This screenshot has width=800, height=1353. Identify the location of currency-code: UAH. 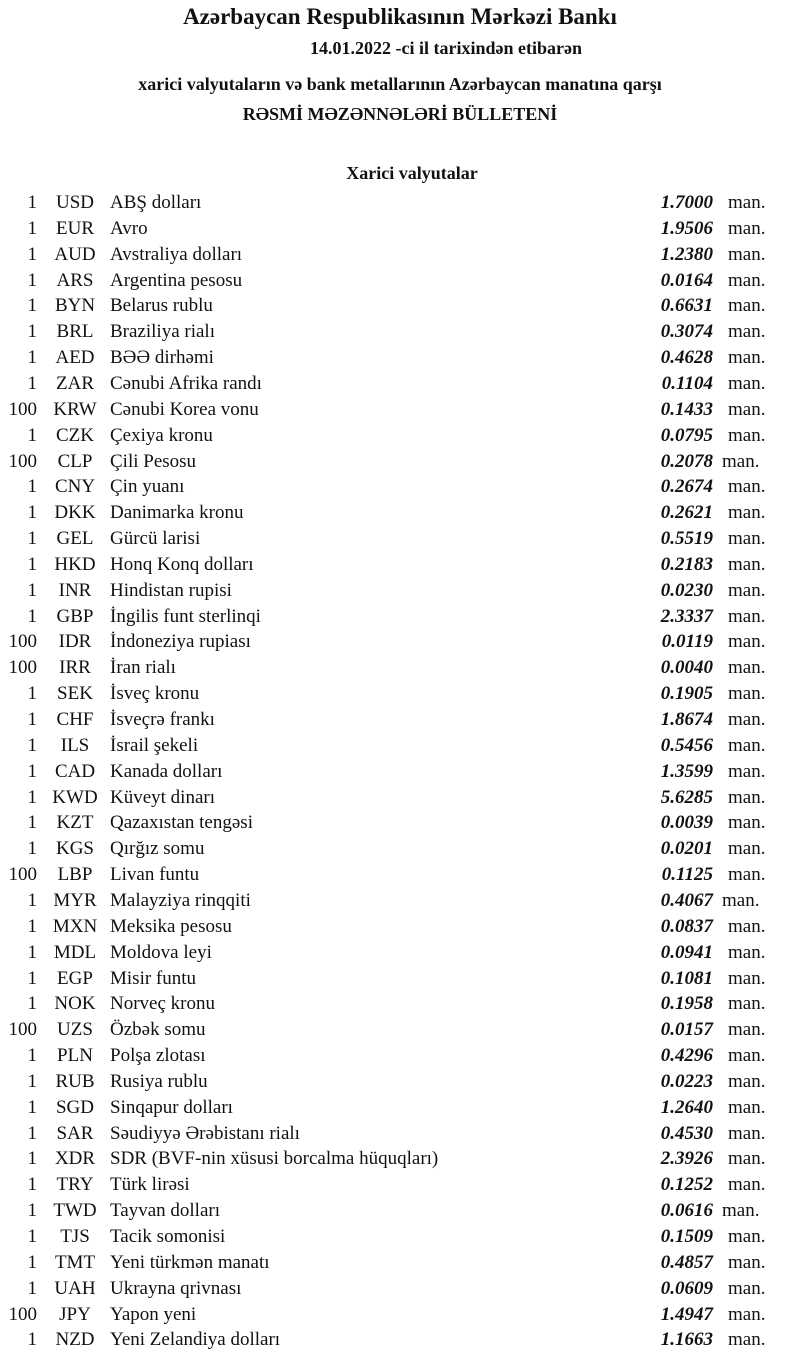
(75, 1288).